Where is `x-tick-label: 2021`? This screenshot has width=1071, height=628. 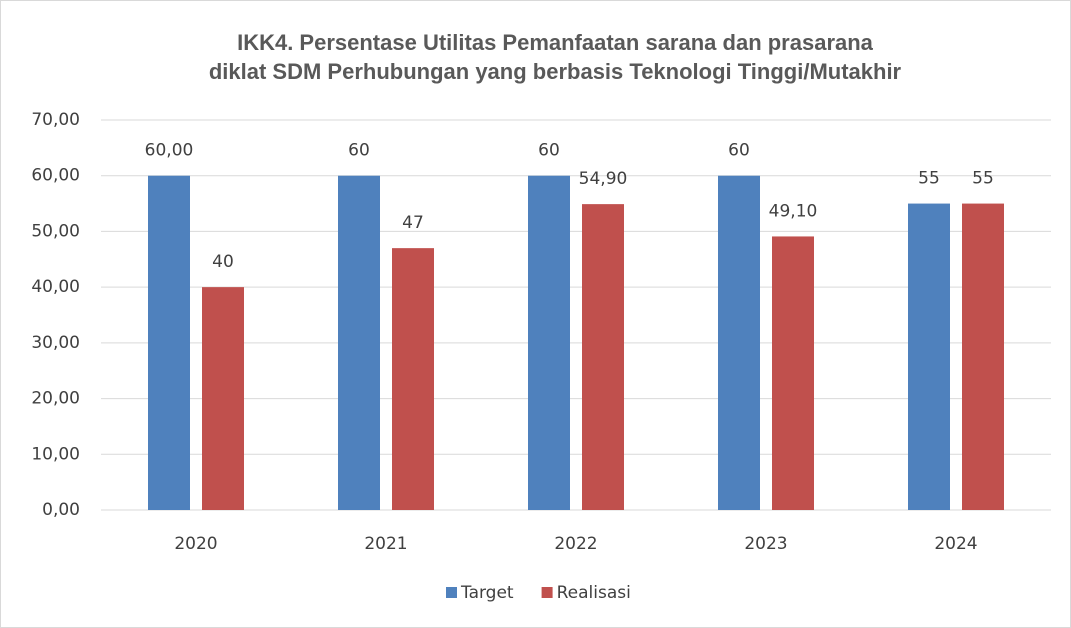 x-tick-label: 2021 is located at coordinates (385, 544).